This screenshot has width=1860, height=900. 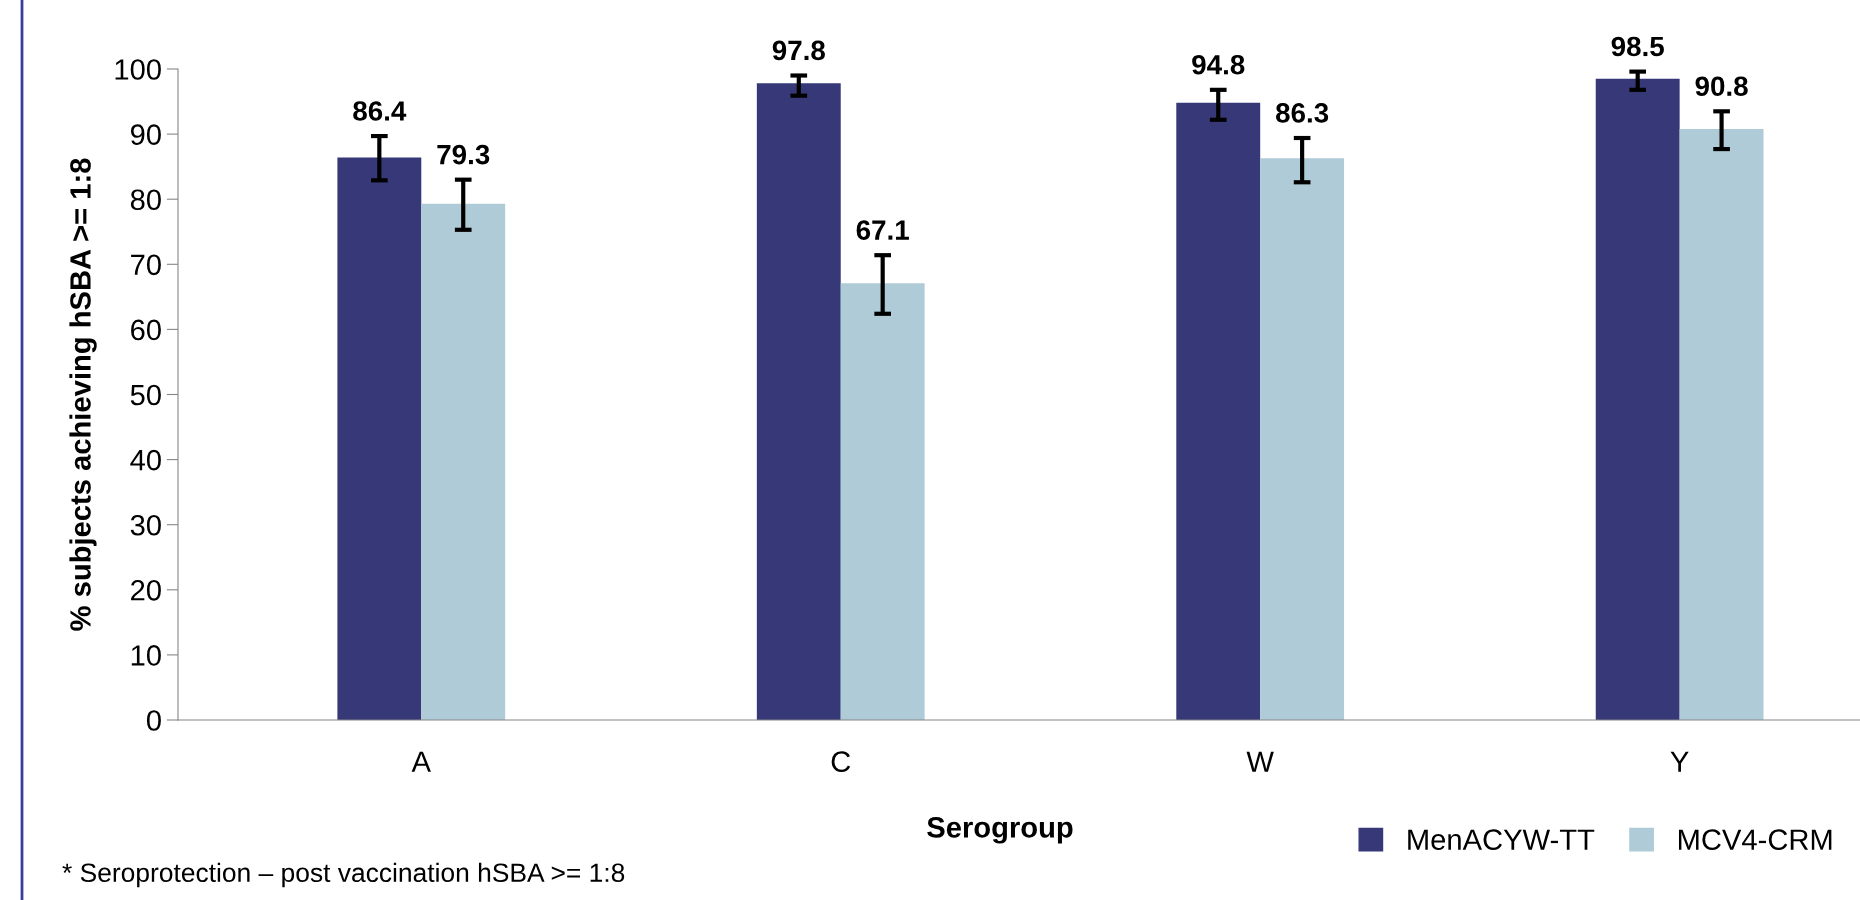 What do you see at coordinates (145, 395) in the screenshot?
I see `y-tick-label: 50` at bounding box center [145, 395].